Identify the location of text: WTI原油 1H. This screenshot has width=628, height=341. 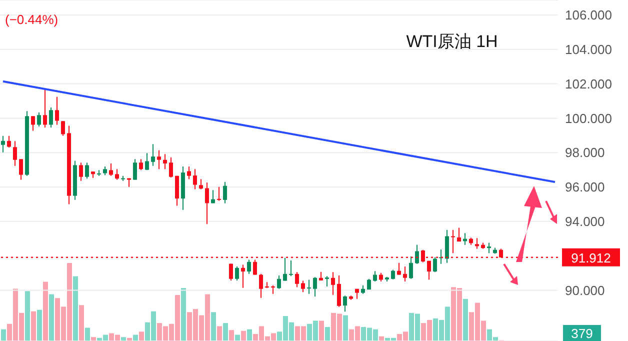
(452, 41).